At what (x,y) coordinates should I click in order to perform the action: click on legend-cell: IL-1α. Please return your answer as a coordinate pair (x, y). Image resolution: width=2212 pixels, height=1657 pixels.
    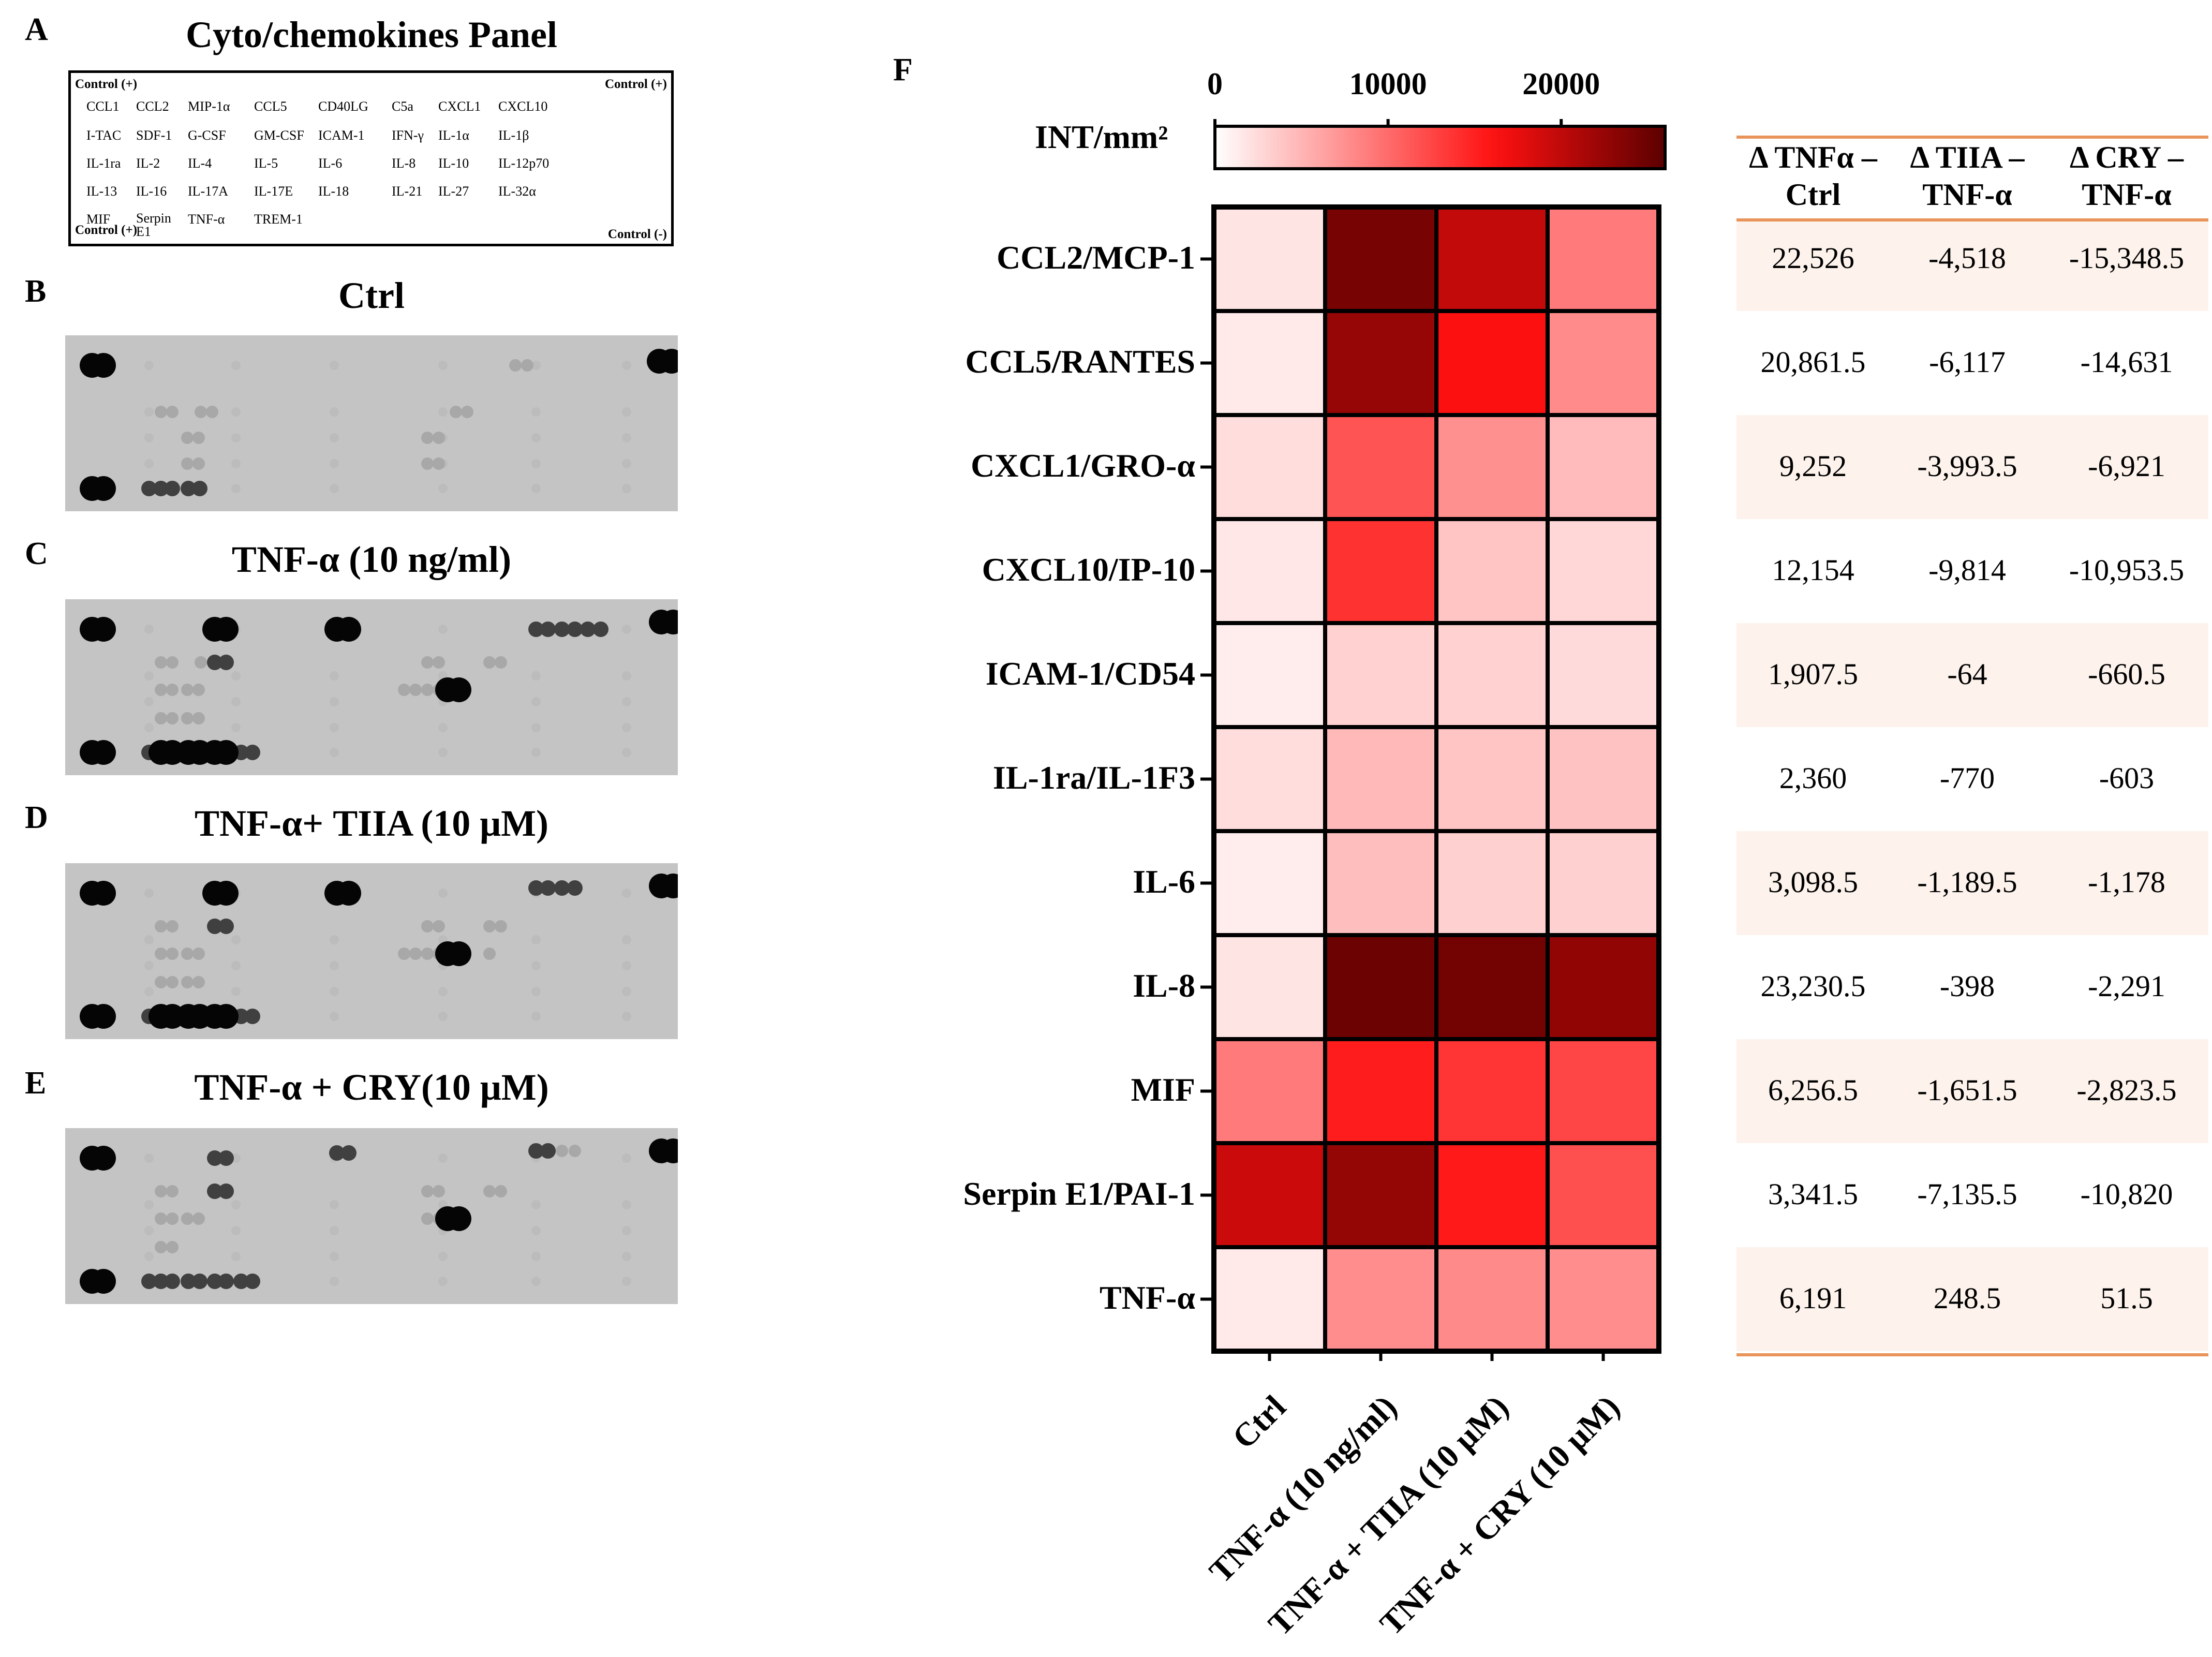
    Looking at the image, I should click on (453, 135).